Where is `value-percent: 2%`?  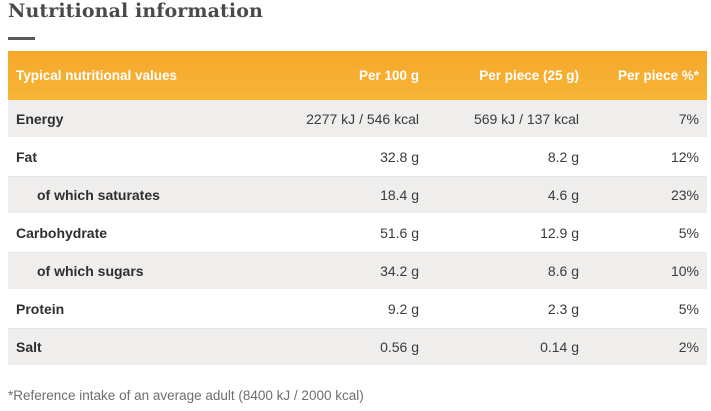
value-percent: 2% is located at coordinates (688, 346).